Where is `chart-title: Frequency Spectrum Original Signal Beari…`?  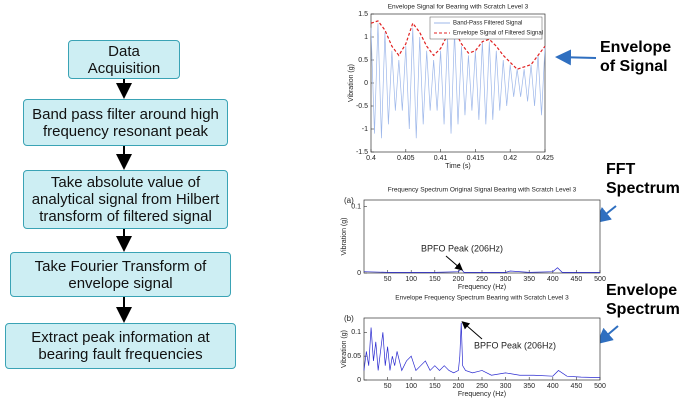
chart-title: Frequency Spectrum Original Signal Beari… is located at coordinates (482, 190).